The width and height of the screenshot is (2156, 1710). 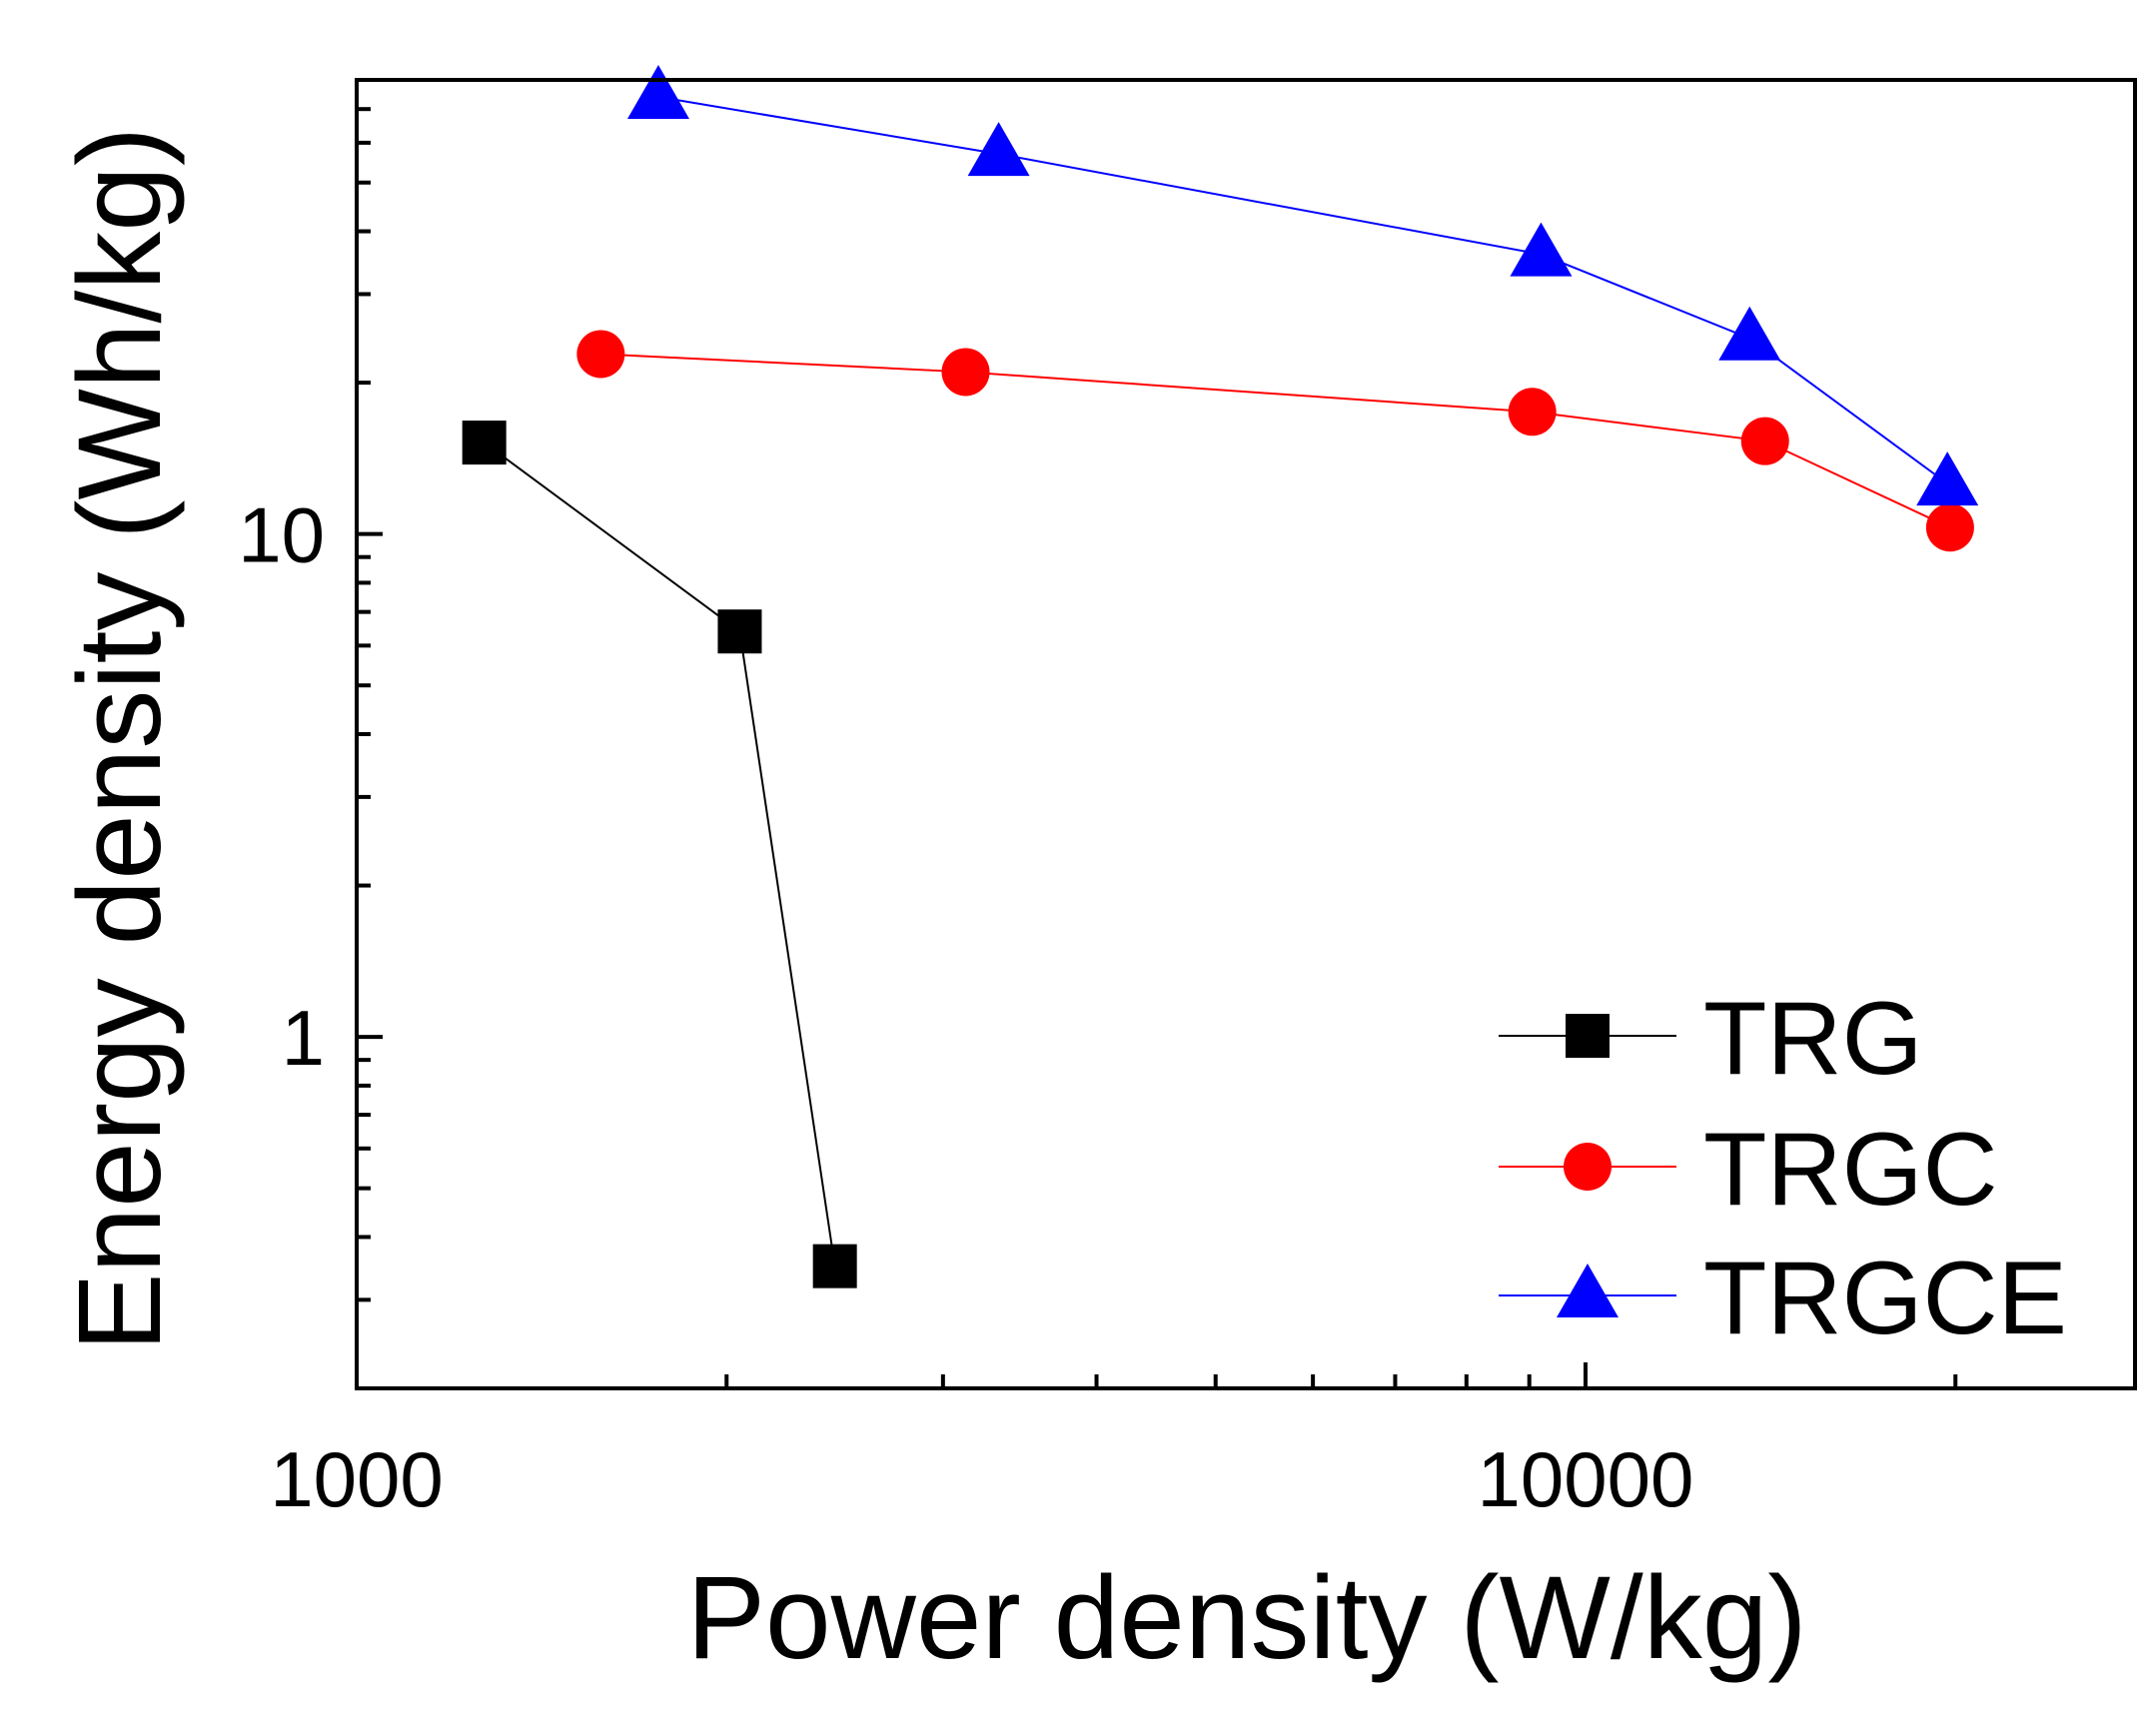 I want to click on x-tick-label: 10000, so click(x=1586, y=1479).